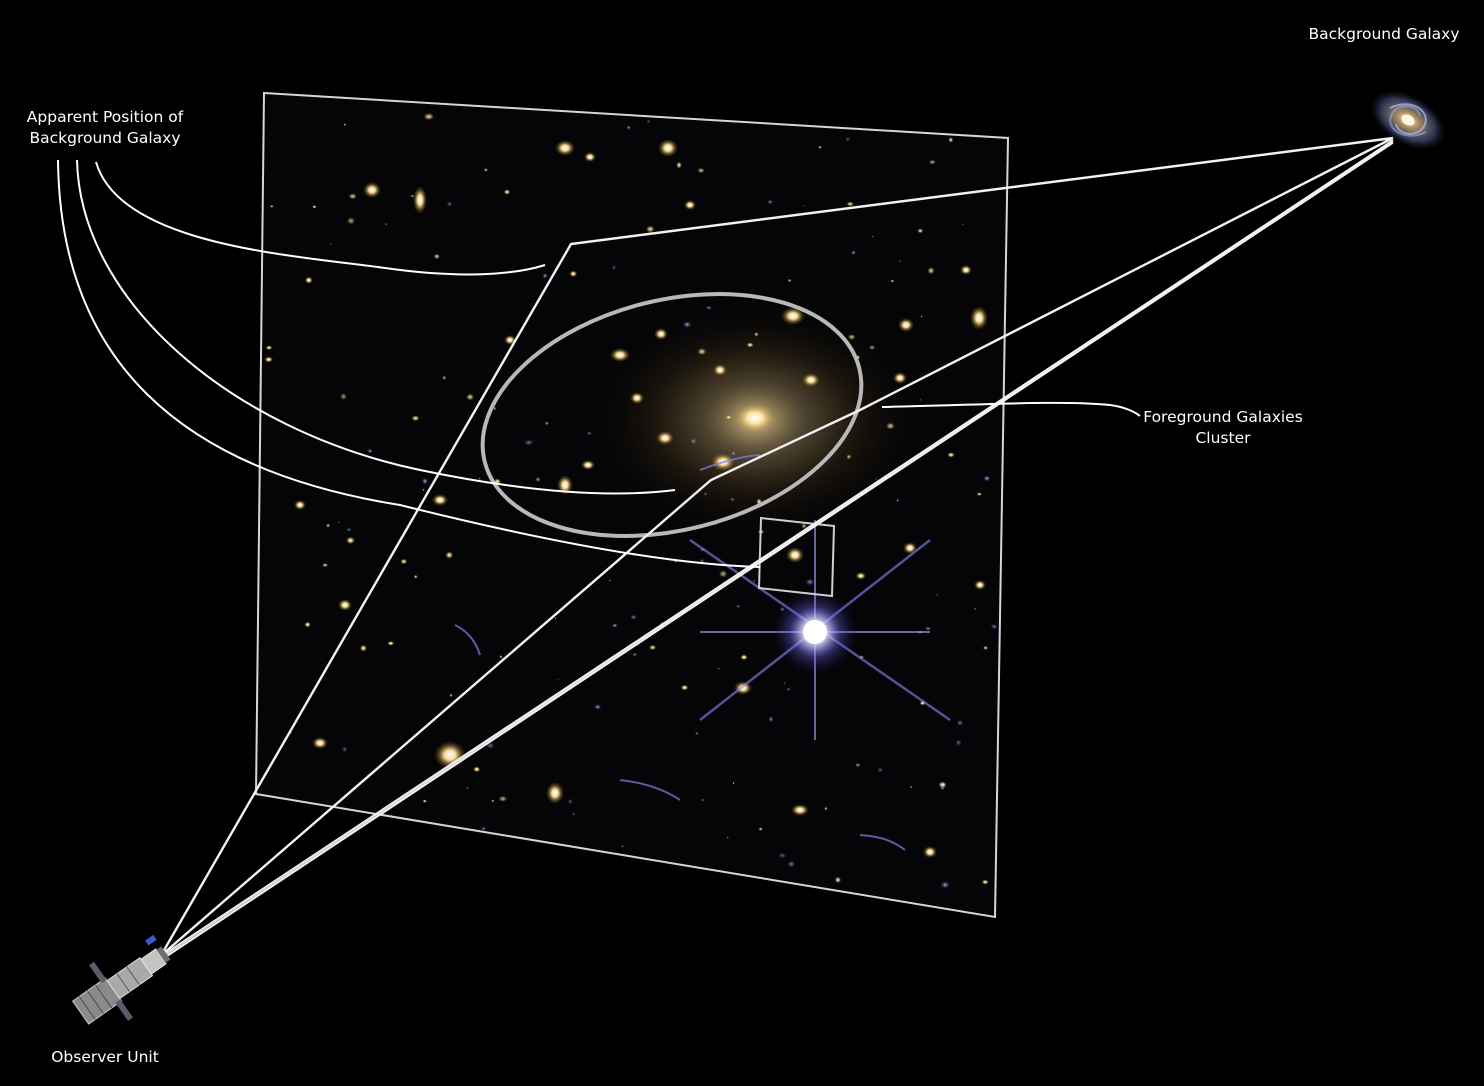 Image resolution: width=1484 pixels, height=1086 pixels. I want to click on apparent-position-label: Apparent Position of Background Galaxy, so click(105, 128).